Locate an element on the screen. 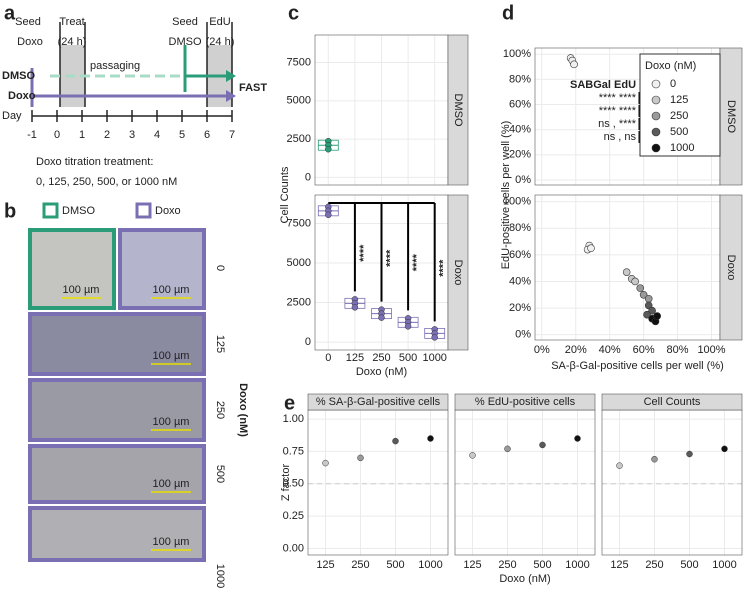 The width and height of the screenshot is (746, 610). note: Doxo titration treatment: is located at coordinates (94, 162).